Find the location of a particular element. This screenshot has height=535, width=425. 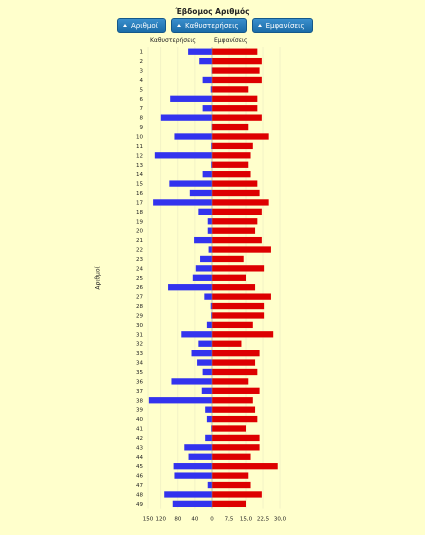

sort-by-delays-button: Καθυστερήσεις is located at coordinates (209, 25).